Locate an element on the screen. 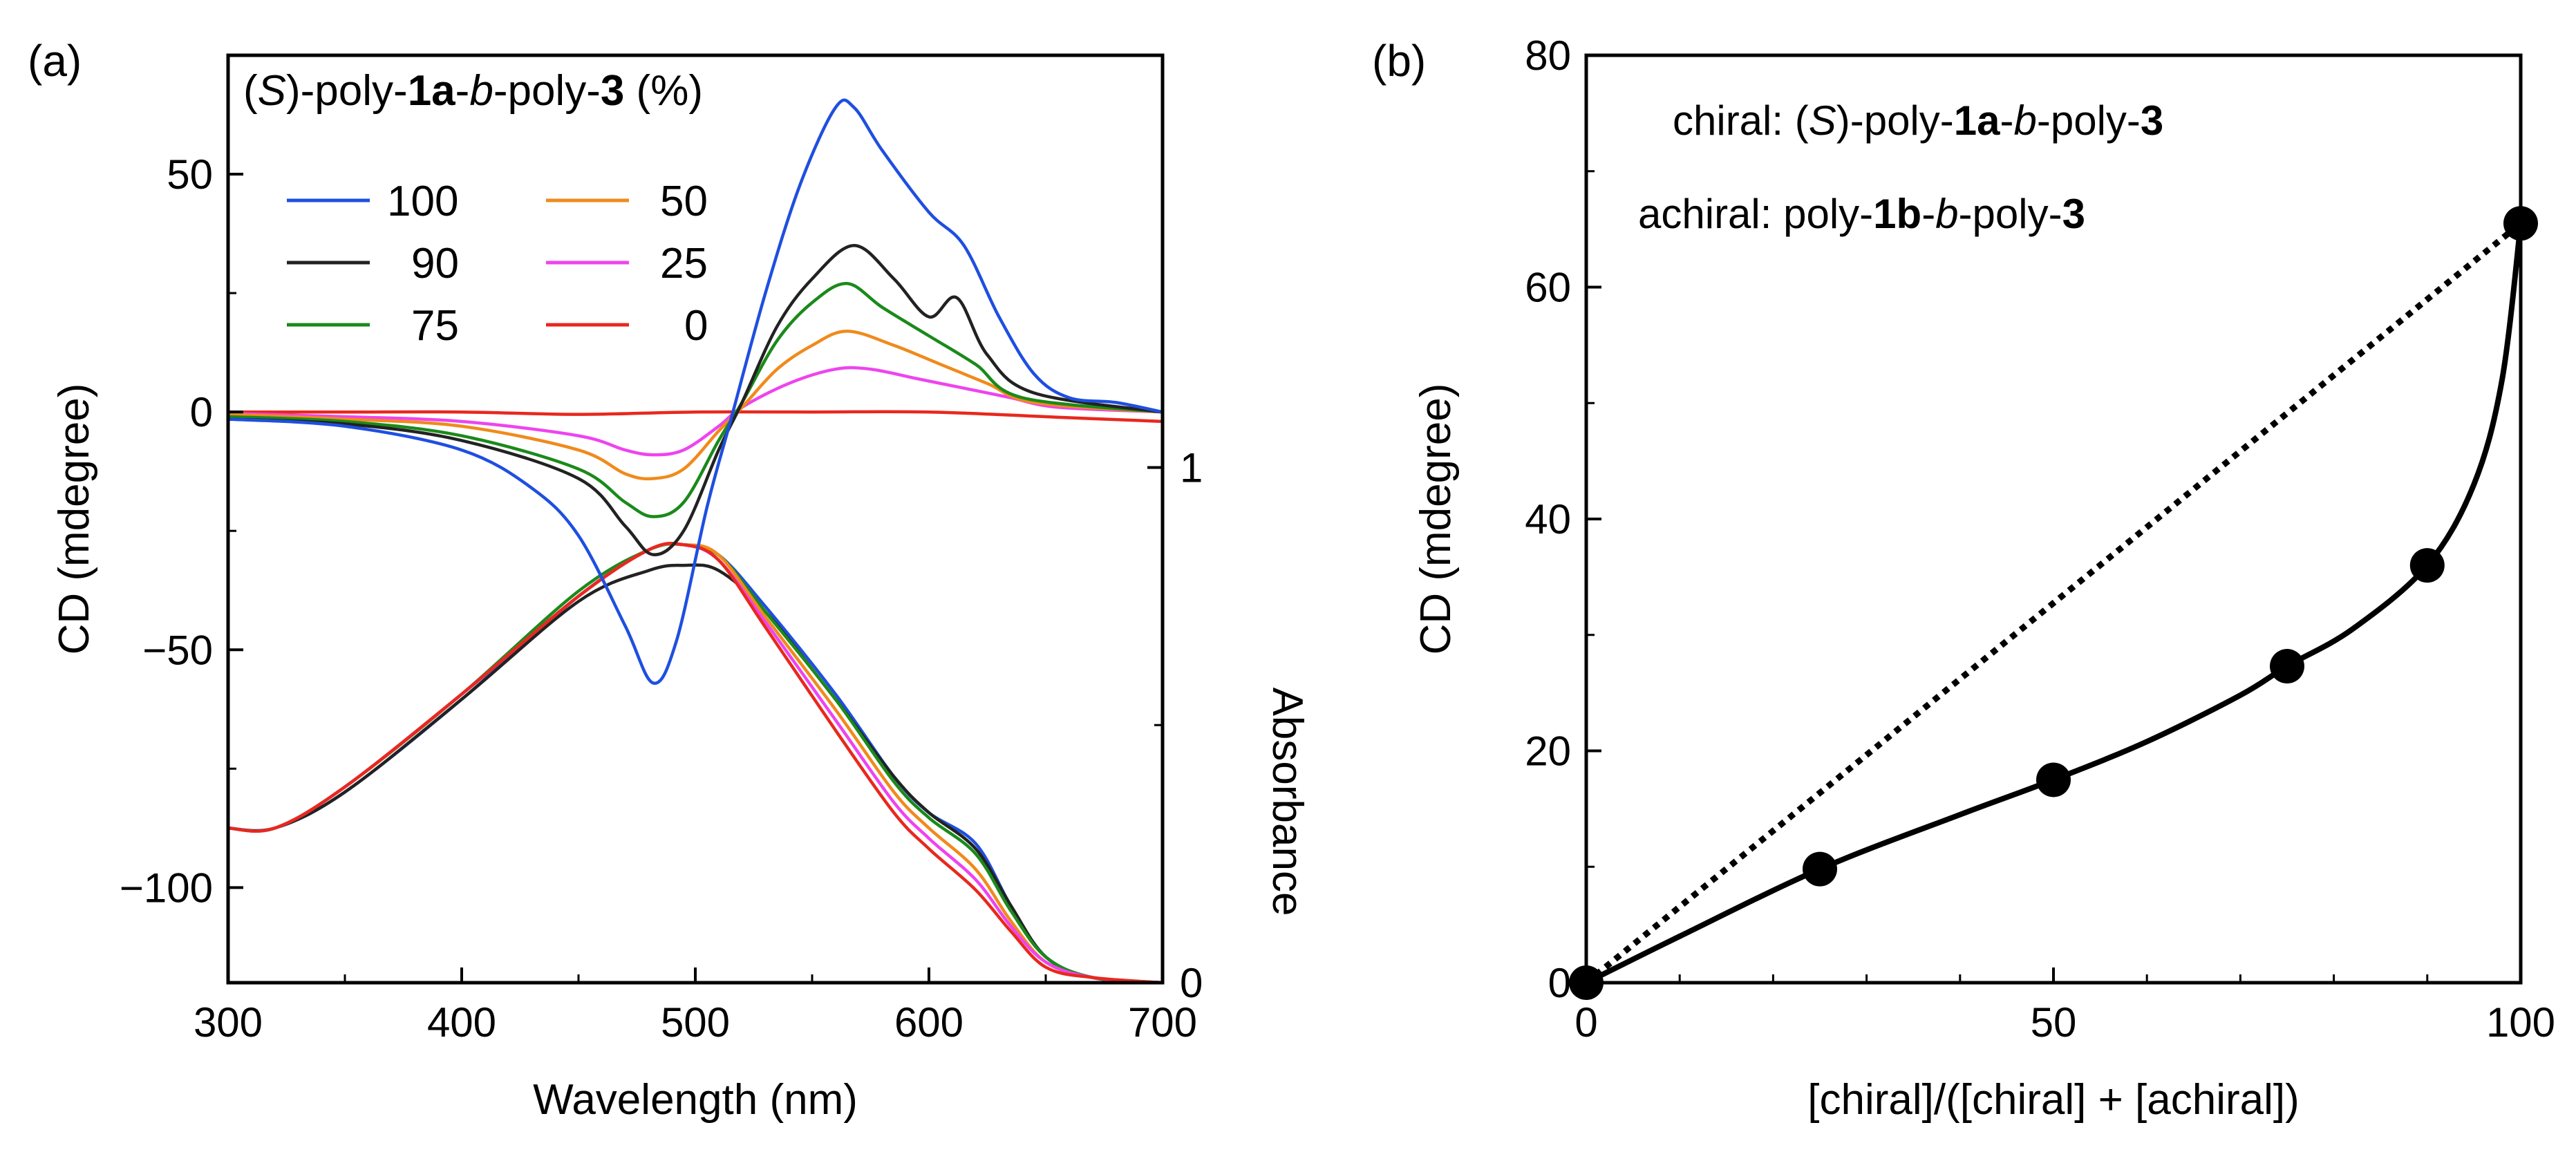 The width and height of the screenshot is (2576, 1152). panel-a-legend: 100 90 75 50 25 0 is located at coordinates (497, 264).